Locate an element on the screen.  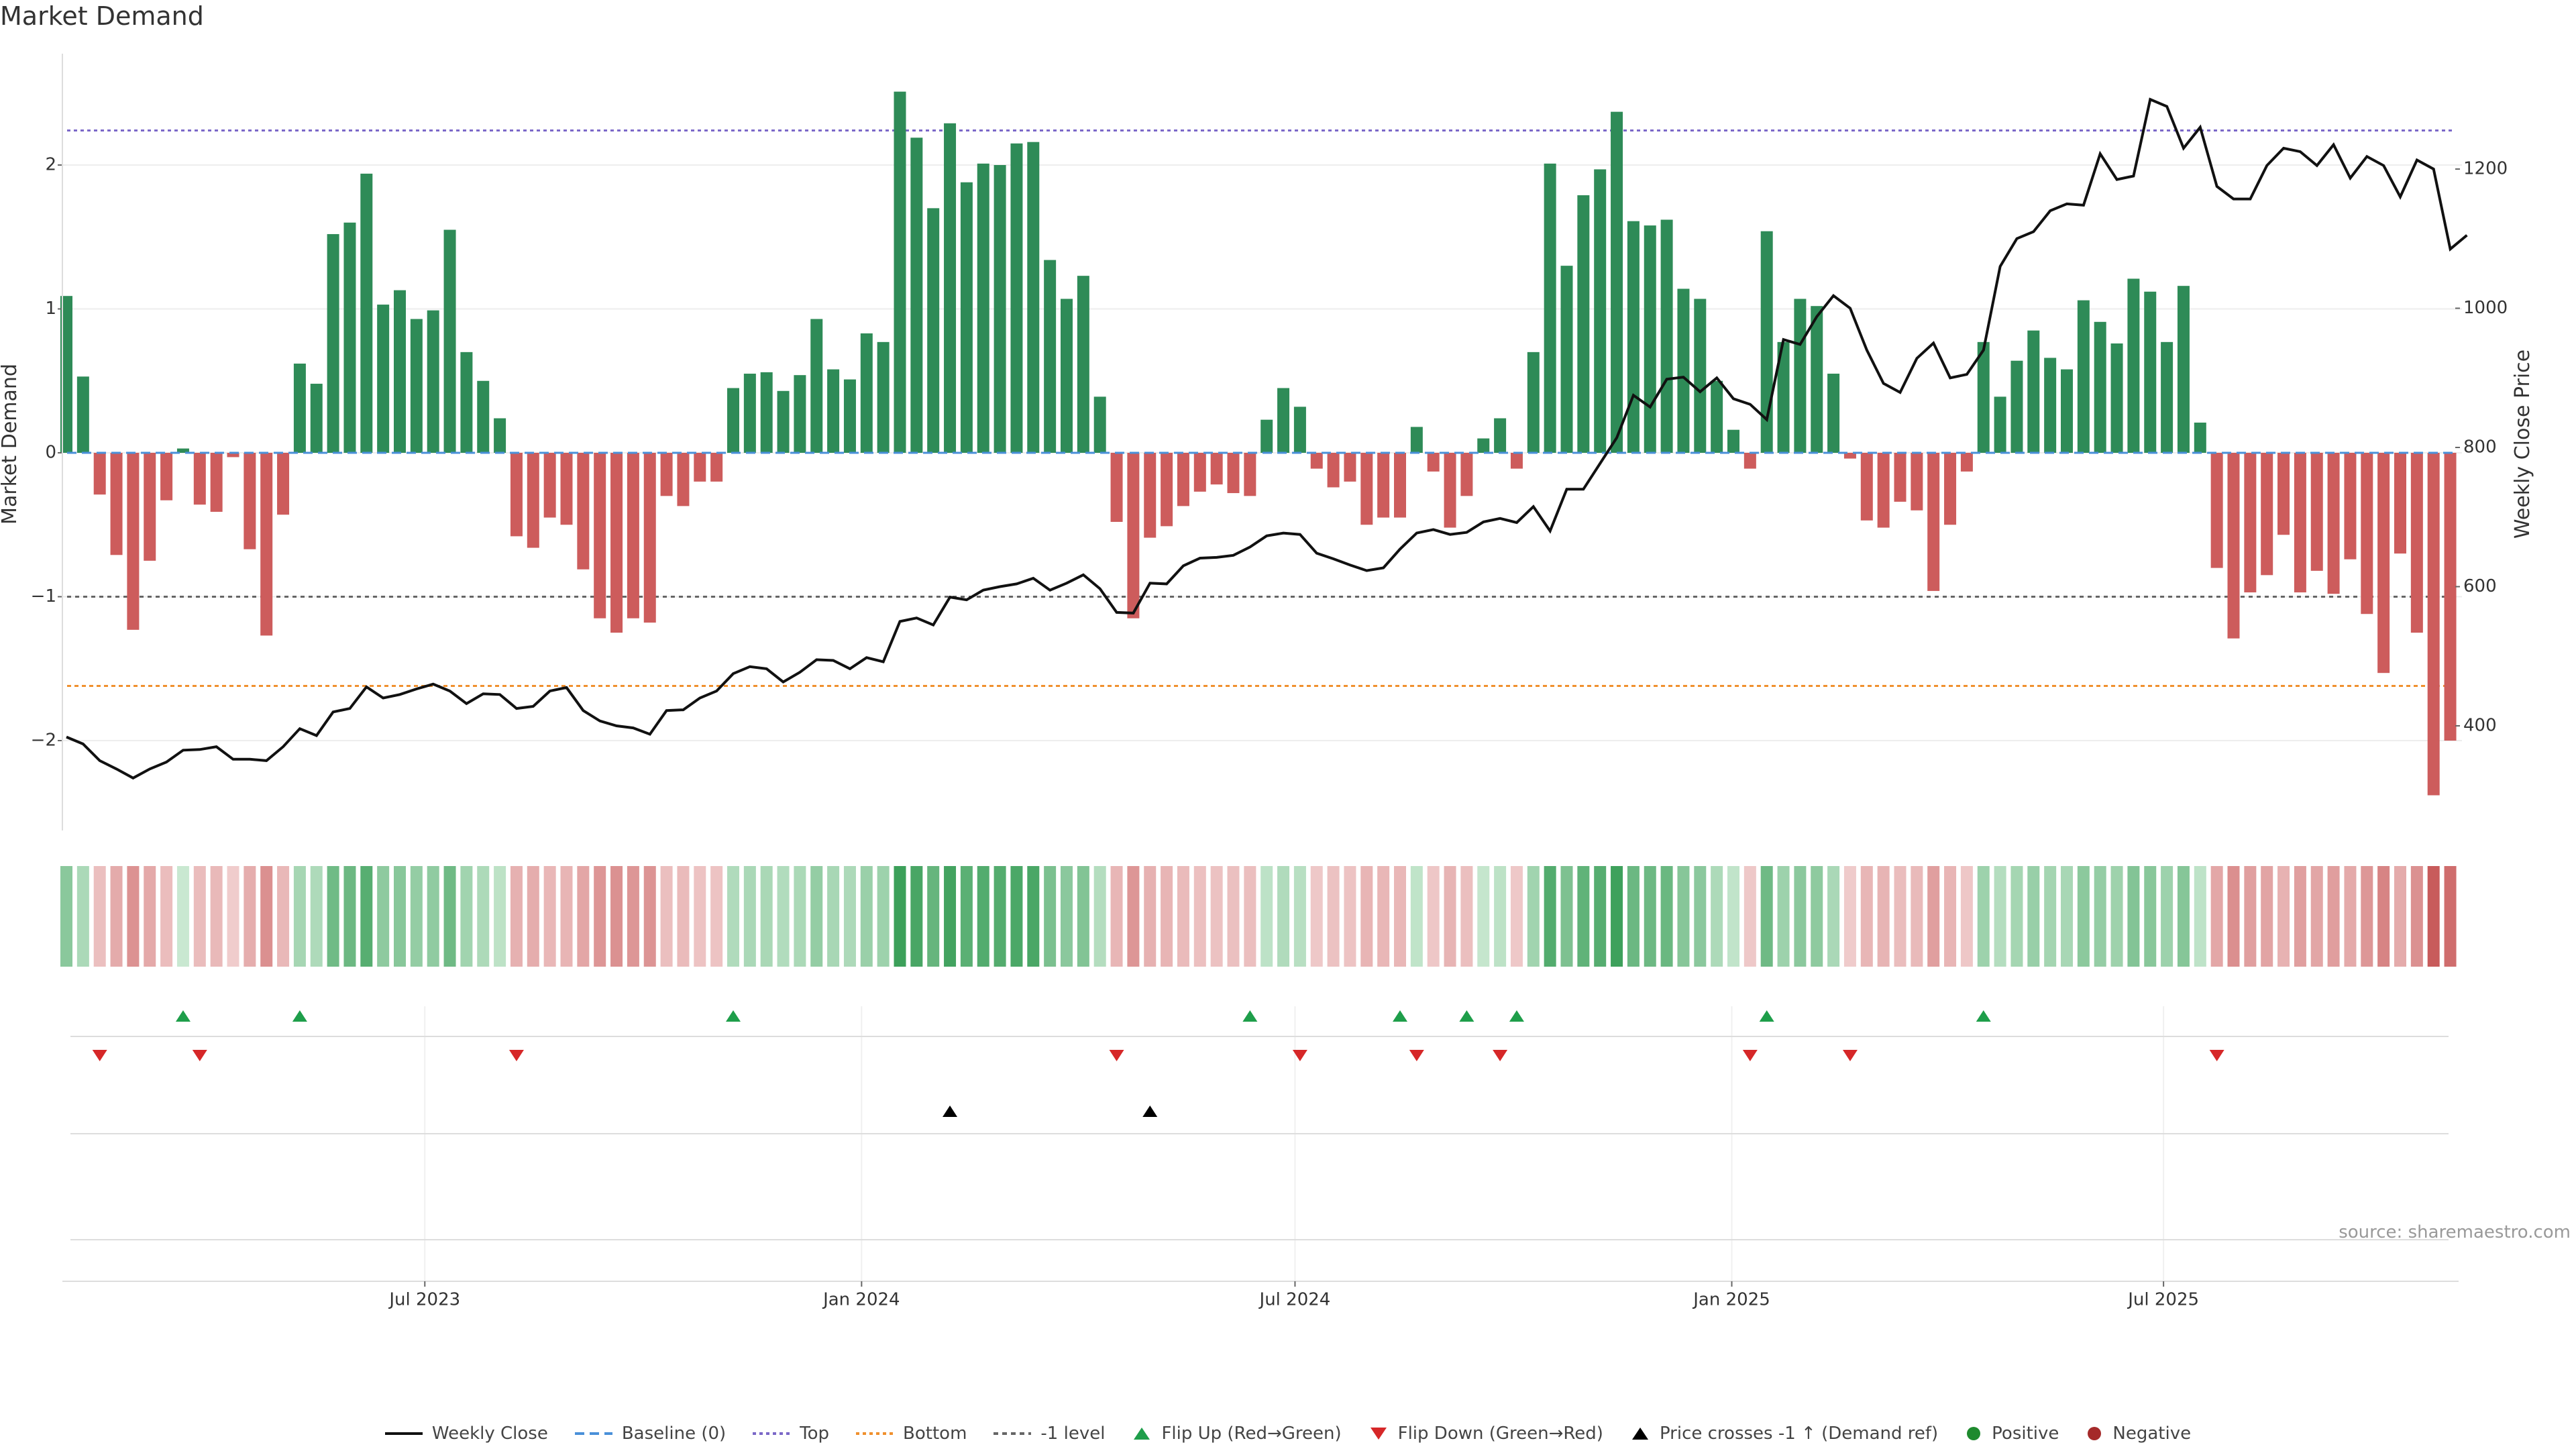
triangle-up-icon is located at coordinates (1142, 1434).